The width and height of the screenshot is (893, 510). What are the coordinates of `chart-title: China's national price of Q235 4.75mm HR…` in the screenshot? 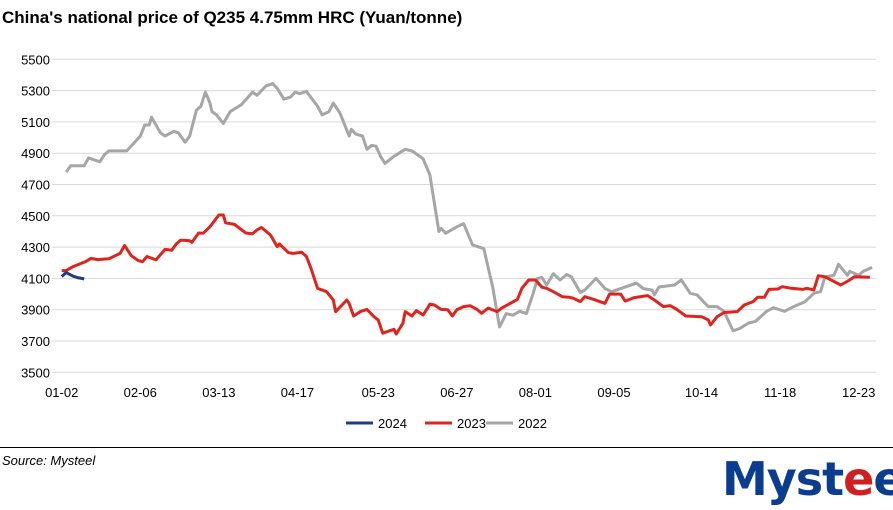 It's located at (232, 17).